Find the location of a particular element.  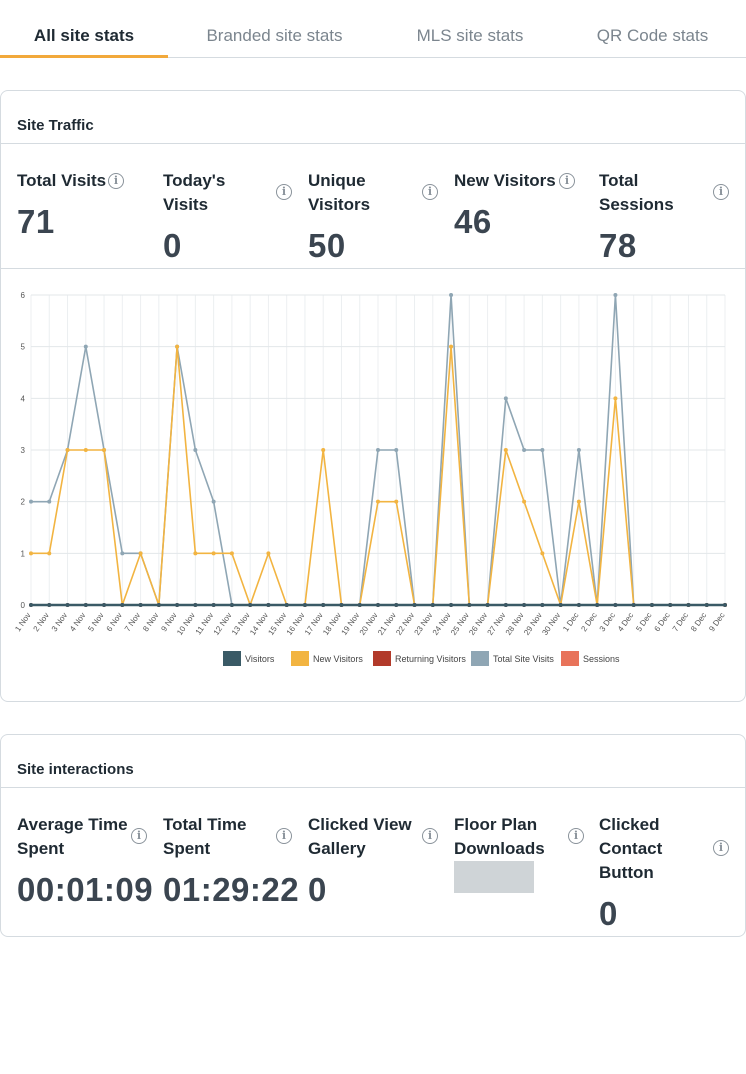

x-tick-label: 4 Nov is located at coordinates (77, 622).